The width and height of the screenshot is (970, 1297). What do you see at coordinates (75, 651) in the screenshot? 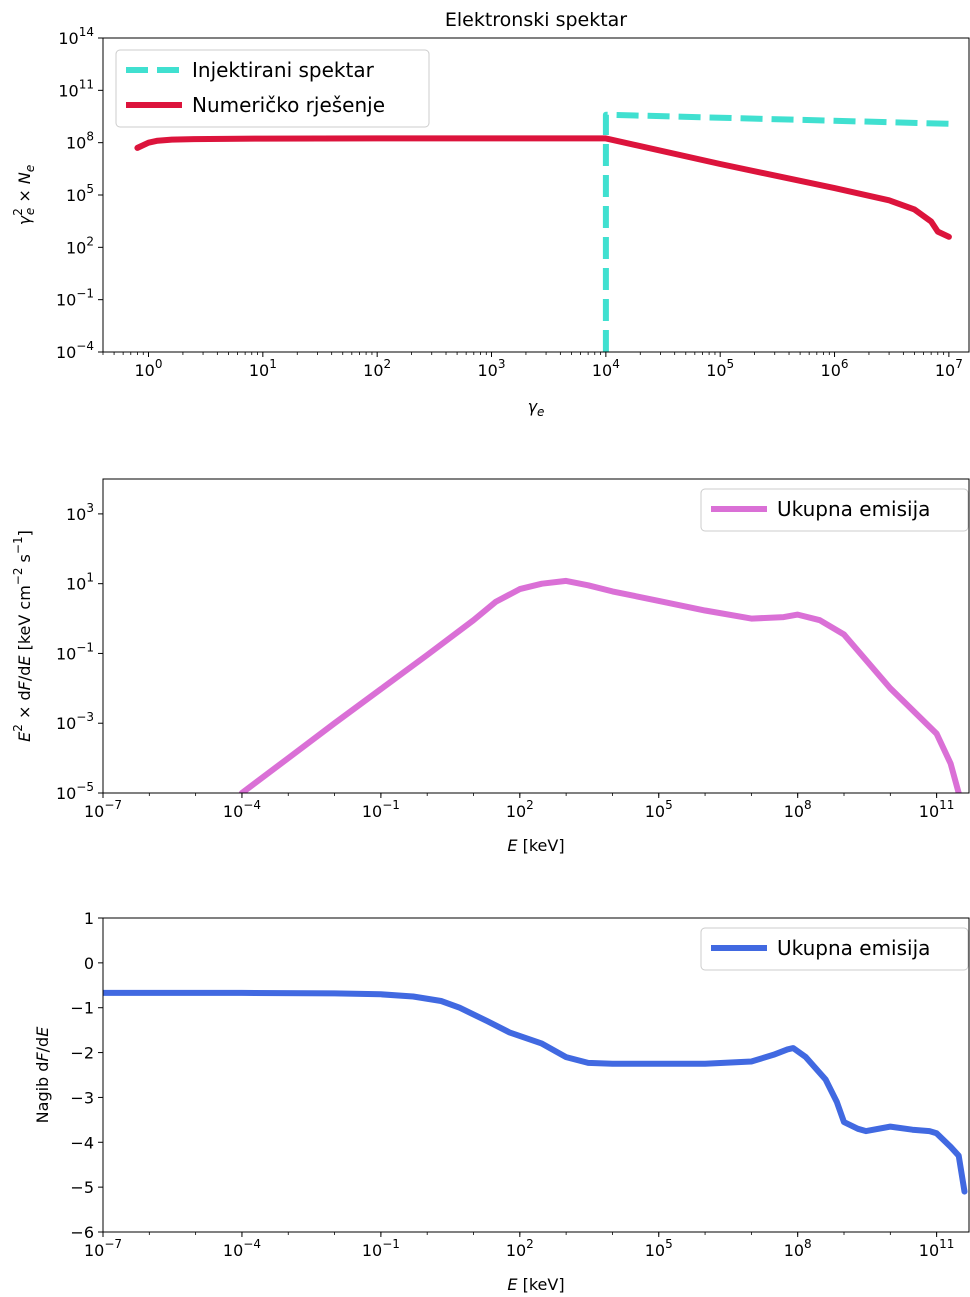
I see `y-tick-label-3: 10⁻¹` at bounding box center [75, 651].